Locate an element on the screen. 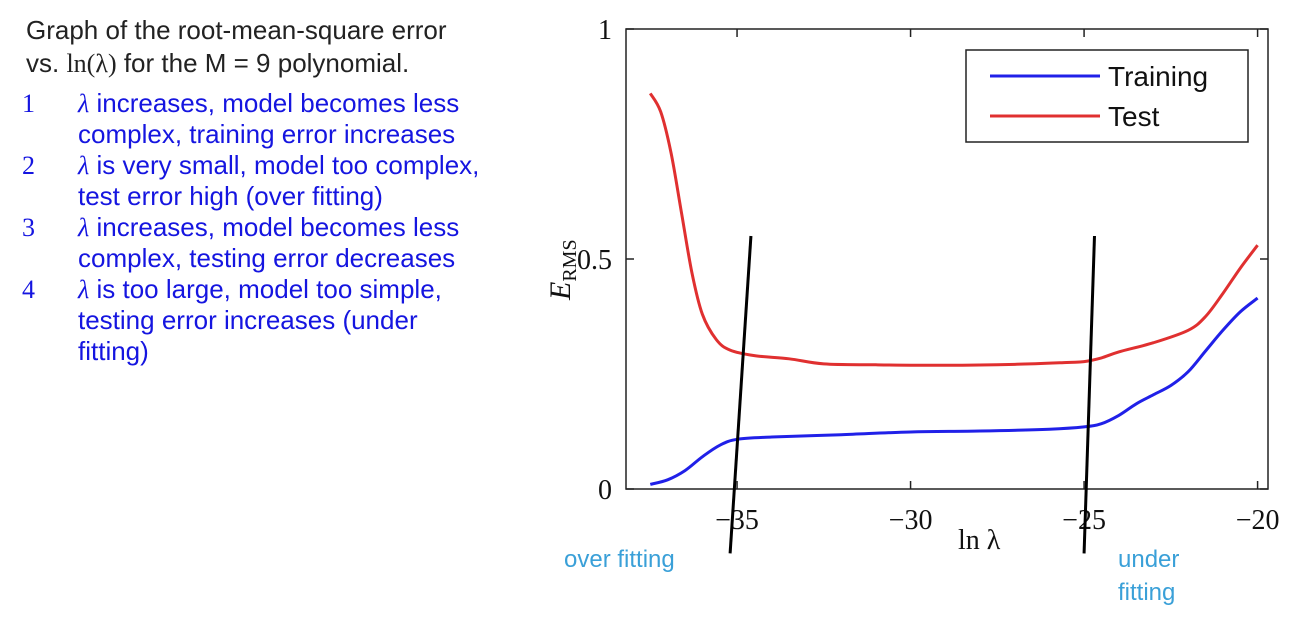 The width and height of the screenshot is (1302, 634). x-tick-label: −30 is located at coordinates (911, 520).